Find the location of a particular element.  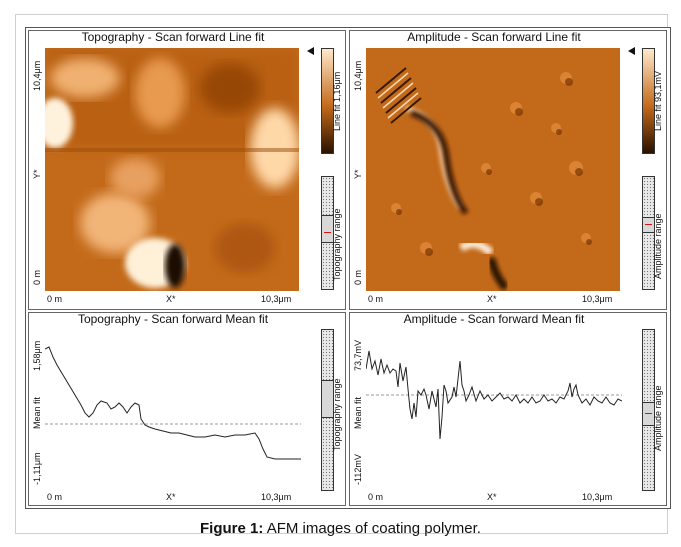

y-axis-bottom-label: -112mV is located at coordinates (358, 469).